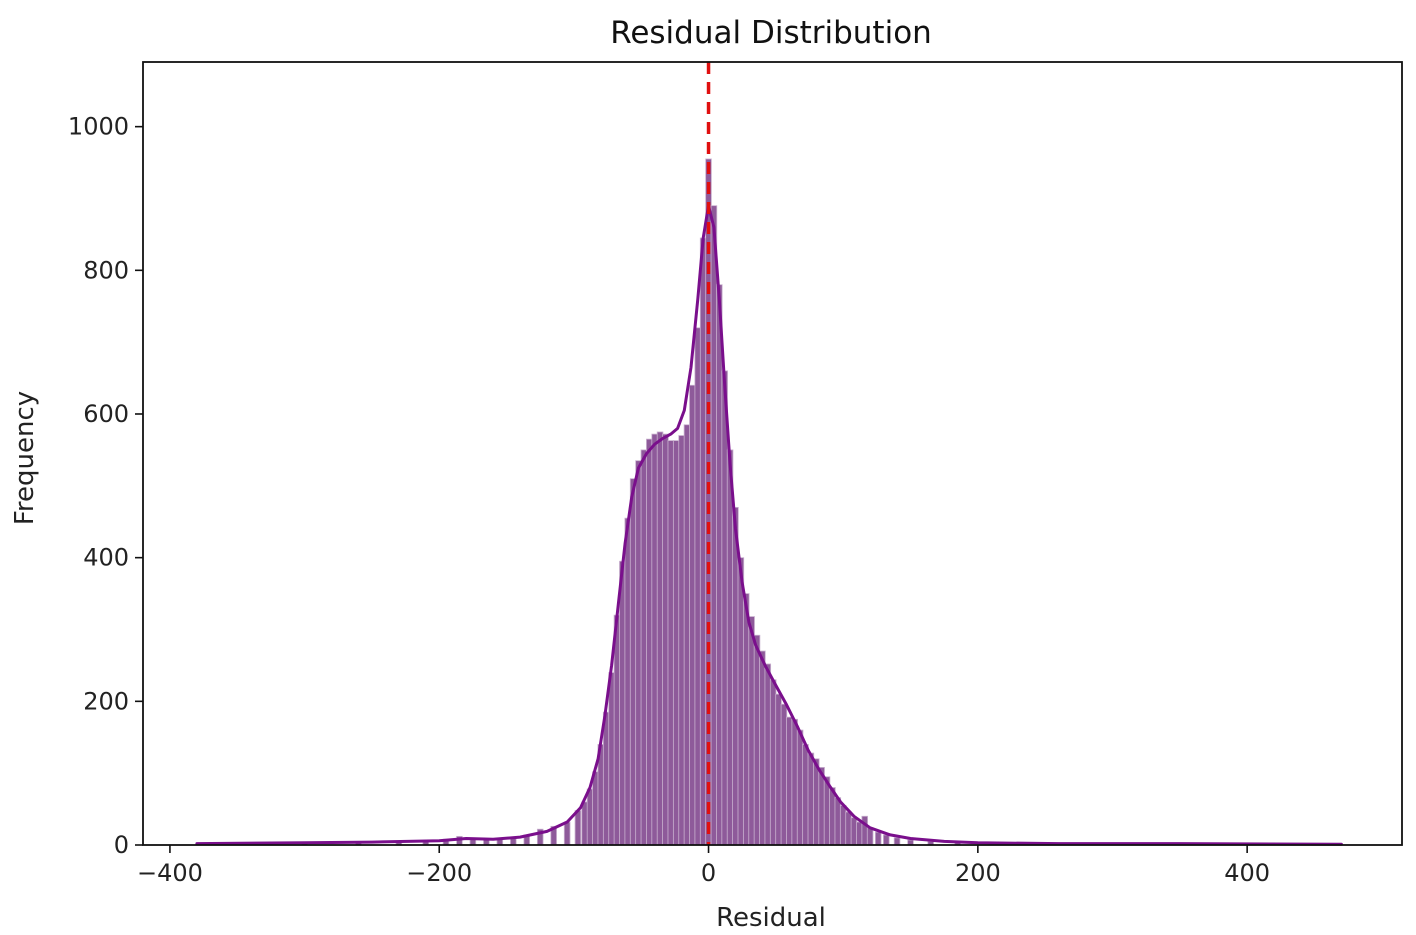 The height and width of the screenshot is (935, 1416). Describe the element at coordinates (978, 873) in the screenshot. I see `x-tick-label: 200` at that location.